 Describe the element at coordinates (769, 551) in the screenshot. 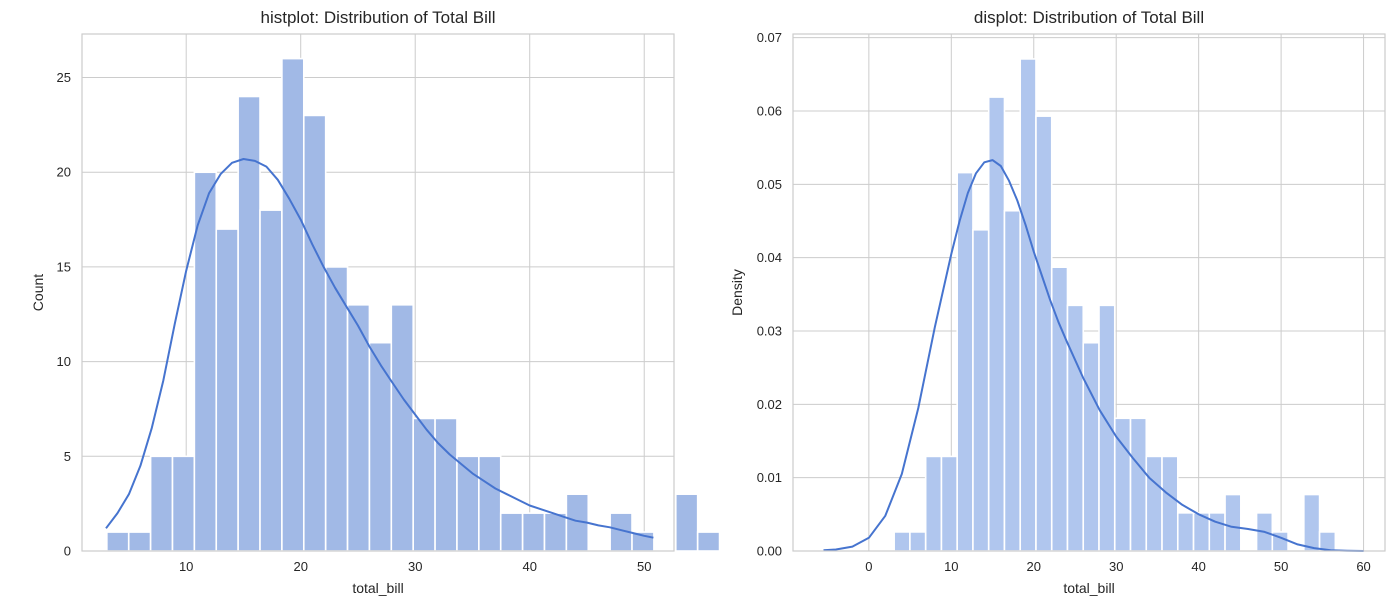

I see `y-tick-label: 0.00` at that location.